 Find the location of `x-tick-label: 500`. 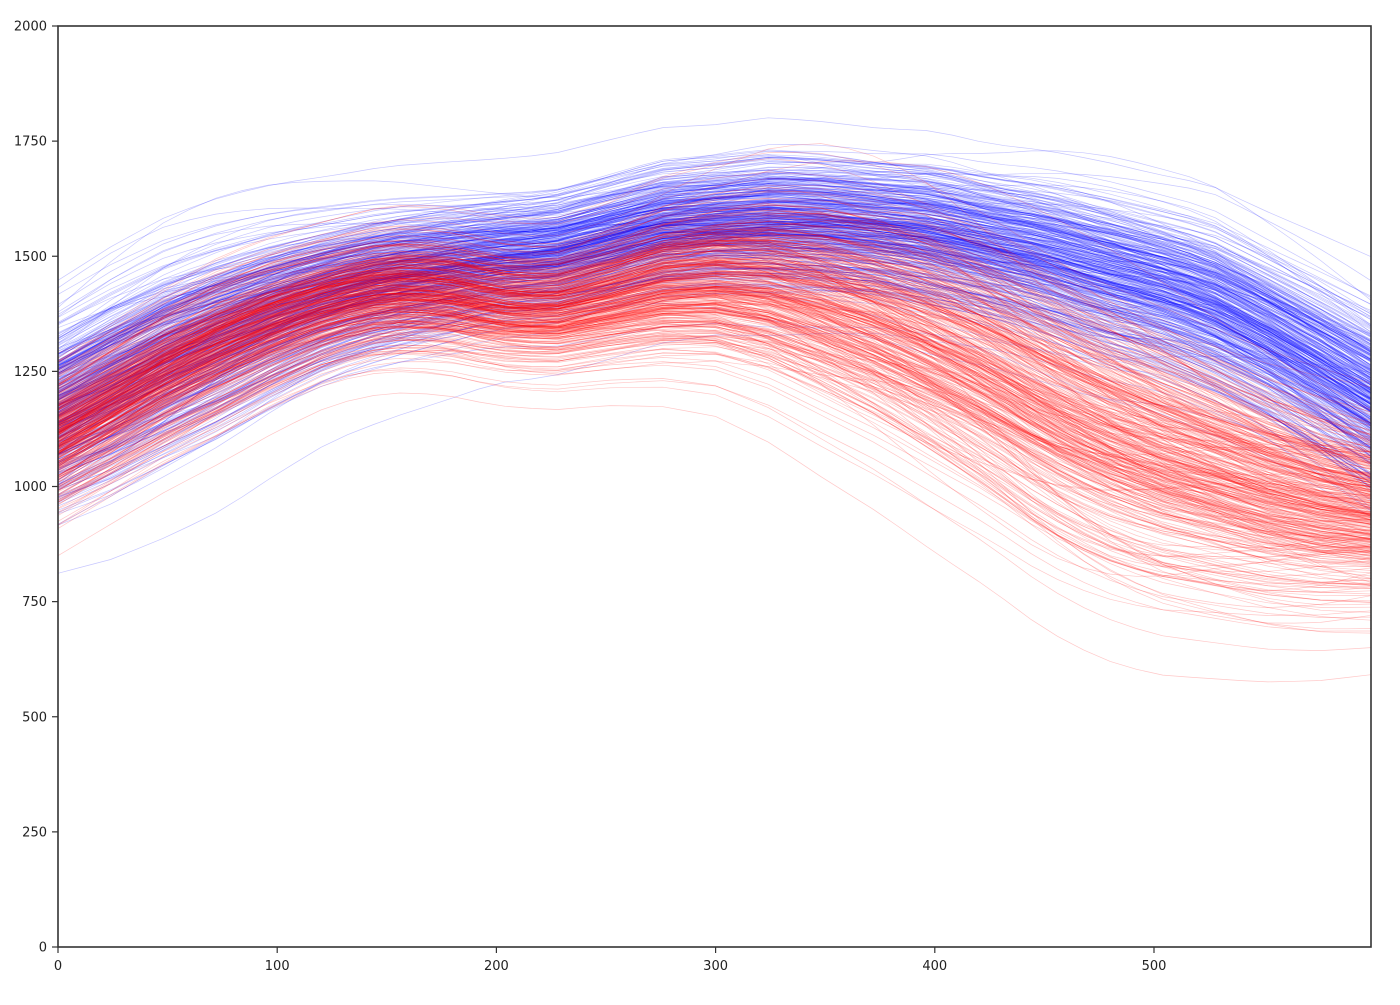

x-tick-label: 500 is located at coordinates (1154, 966).